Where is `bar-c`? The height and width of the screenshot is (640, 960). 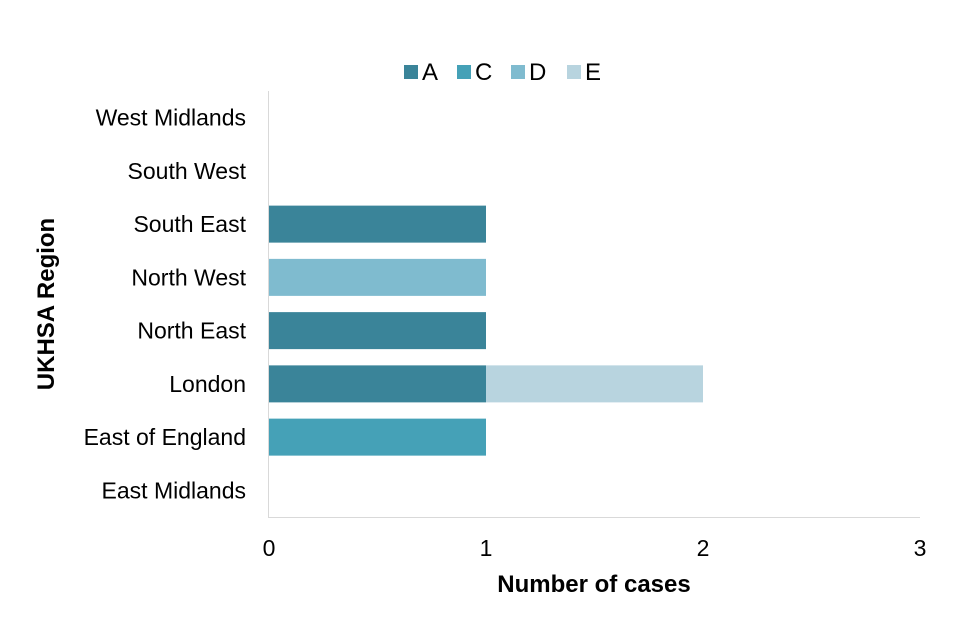 bar-c is located at coordinates (377, 437).